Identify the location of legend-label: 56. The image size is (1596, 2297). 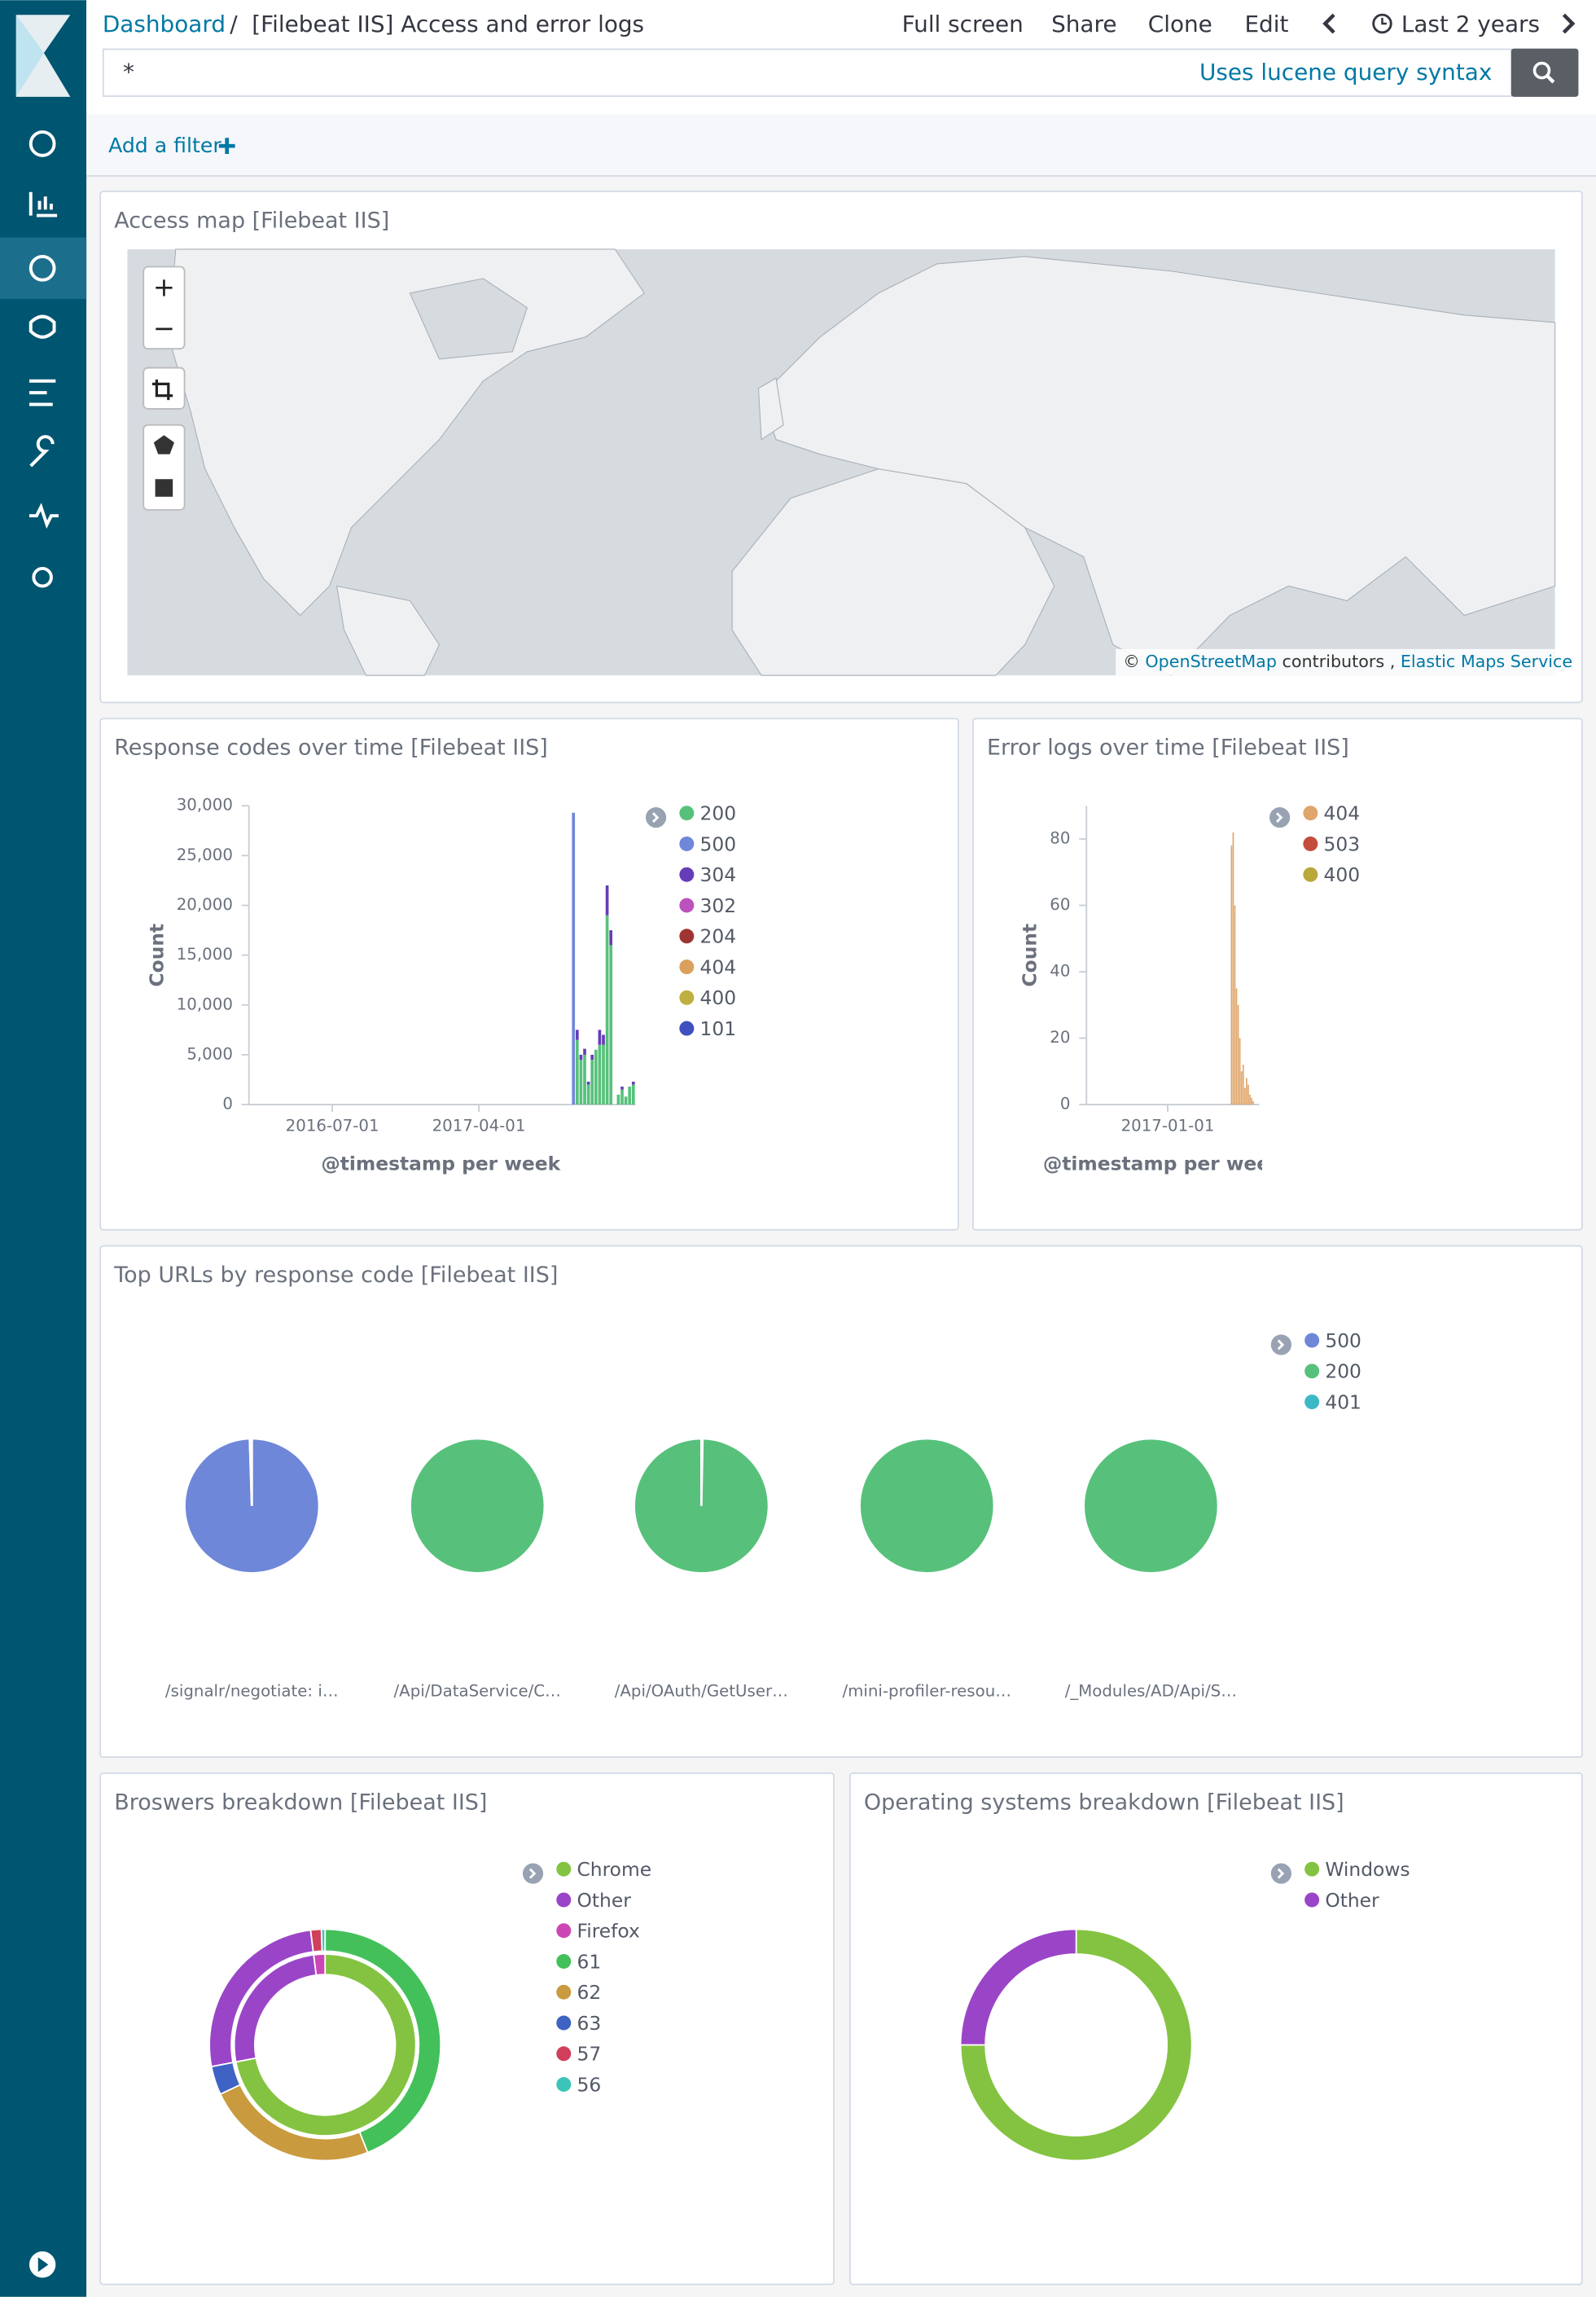
(589, 2084).